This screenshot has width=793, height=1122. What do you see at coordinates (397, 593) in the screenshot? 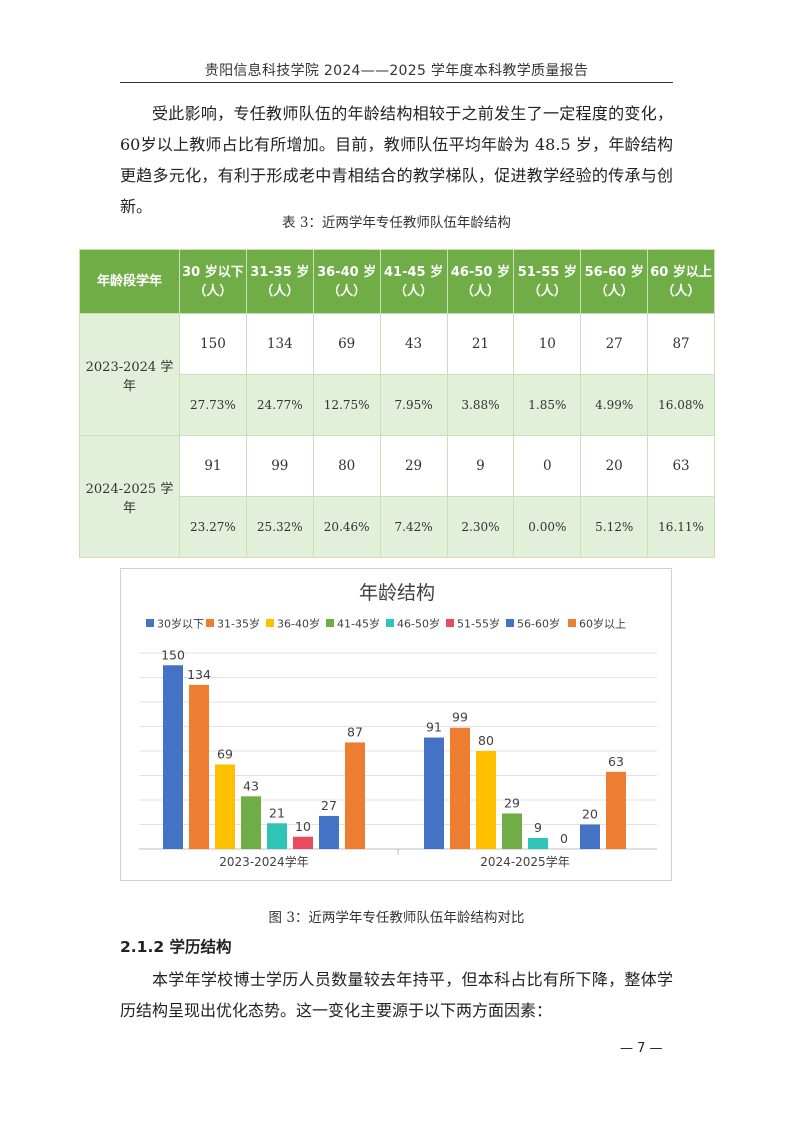
I see `chart-title: 年龄结构` at bounding box center [397, 593].